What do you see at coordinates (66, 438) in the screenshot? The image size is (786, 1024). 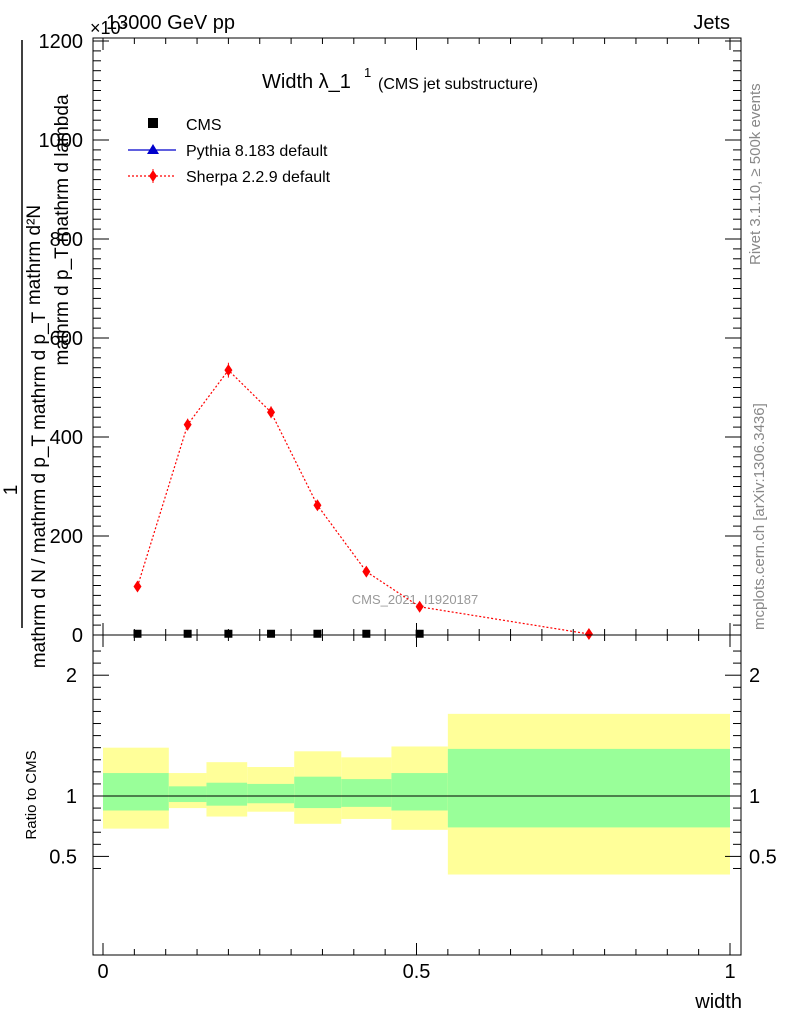 I see `main-y-tick-label: 400` at bounding box center [66, 438].